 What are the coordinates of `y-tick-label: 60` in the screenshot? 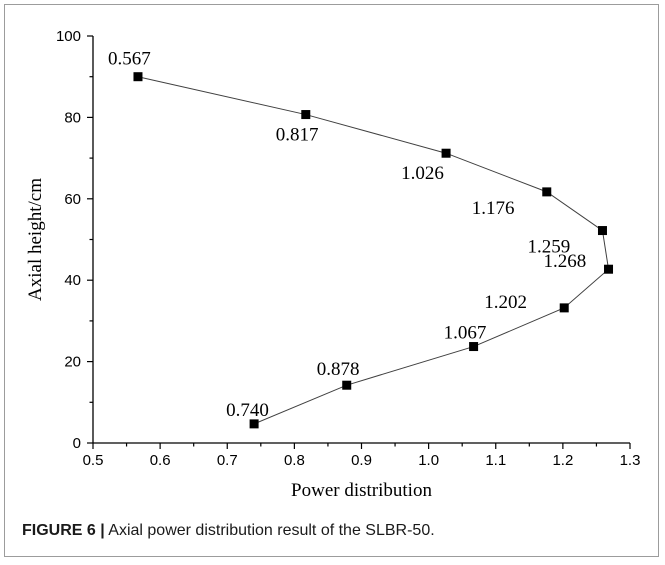 It's located at (72, 199).